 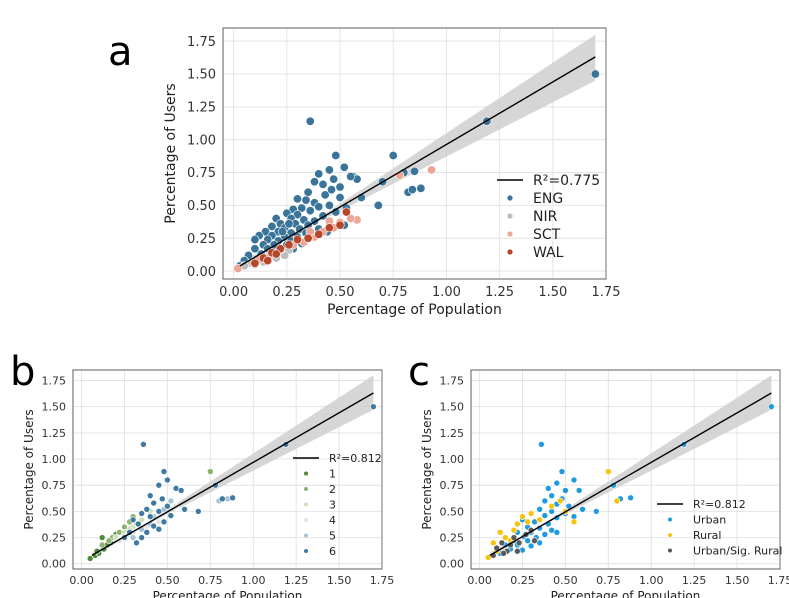 What do you see at coordinates (719, 504) in the screenshot?
I see `legend-fit-label: R²=0.812` at bounding box center [719, 504].